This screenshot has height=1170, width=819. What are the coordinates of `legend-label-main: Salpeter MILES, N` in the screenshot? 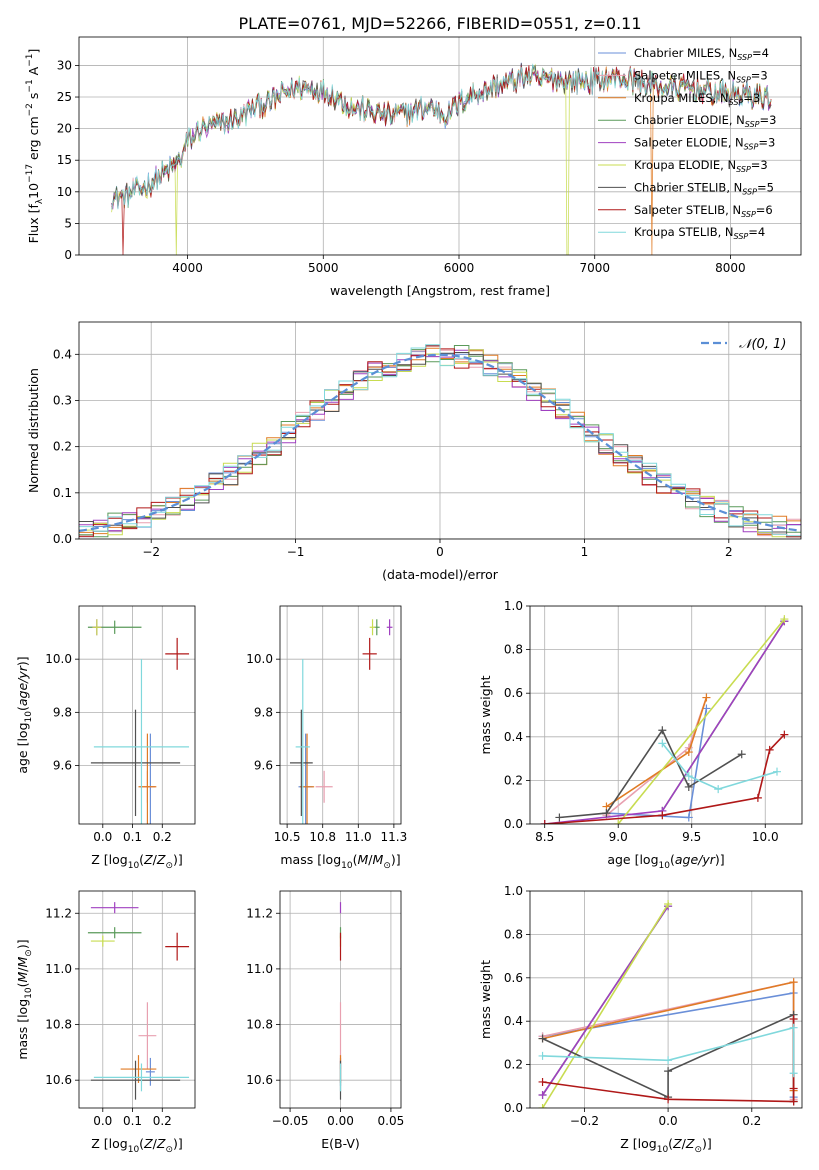 It's located at (685, 75).